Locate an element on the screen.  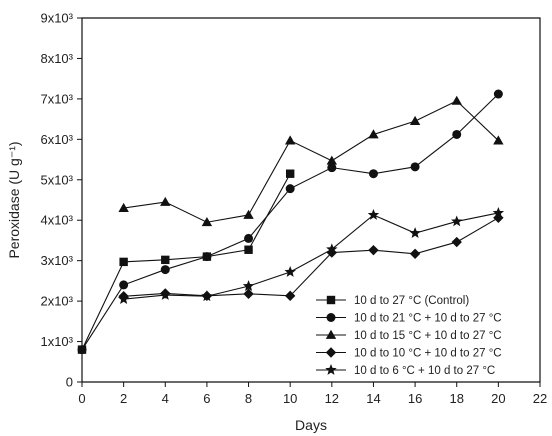
legend-item: 10 d to 6 °C + 10 d to 27 °C is located at coordinates (405, 370).